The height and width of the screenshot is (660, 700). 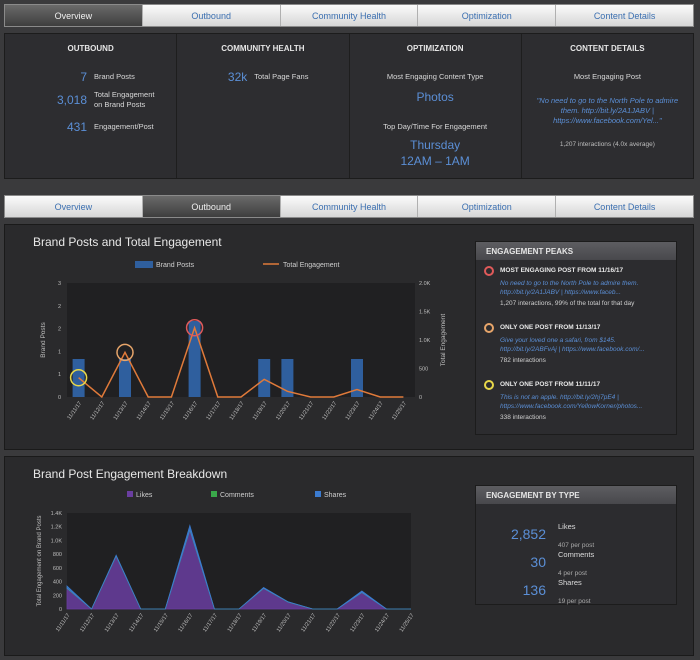 I want to click on ebt-shares-value: 136, so click(x=534, y=590).